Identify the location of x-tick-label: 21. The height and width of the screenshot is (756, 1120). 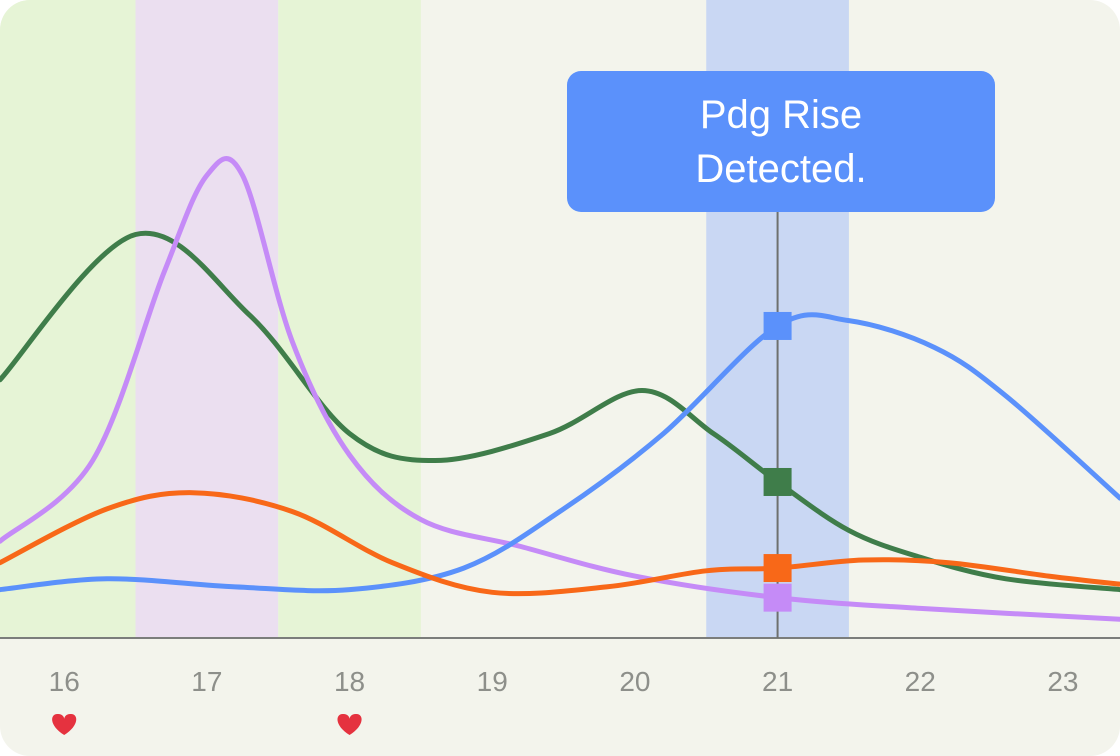
(777, 681).